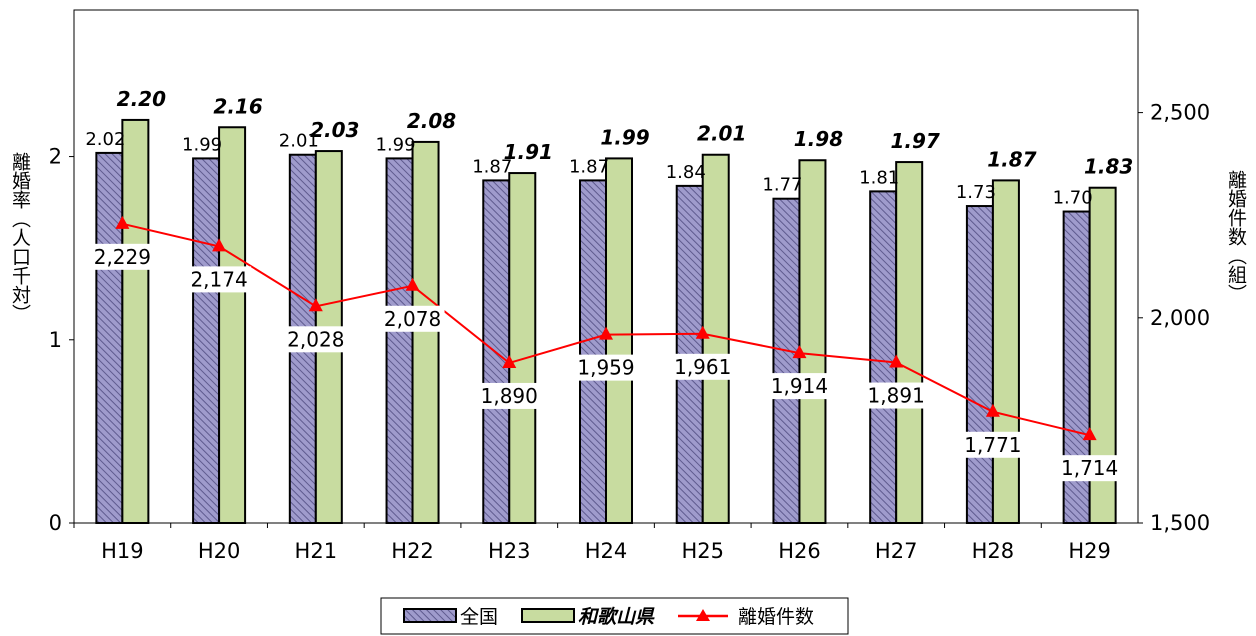 The height and width of the screenshot is (636, 1256). Describe the element at coordinates (135, 321) in the screenshot. I see `bar-wakayama-H19` at that location.